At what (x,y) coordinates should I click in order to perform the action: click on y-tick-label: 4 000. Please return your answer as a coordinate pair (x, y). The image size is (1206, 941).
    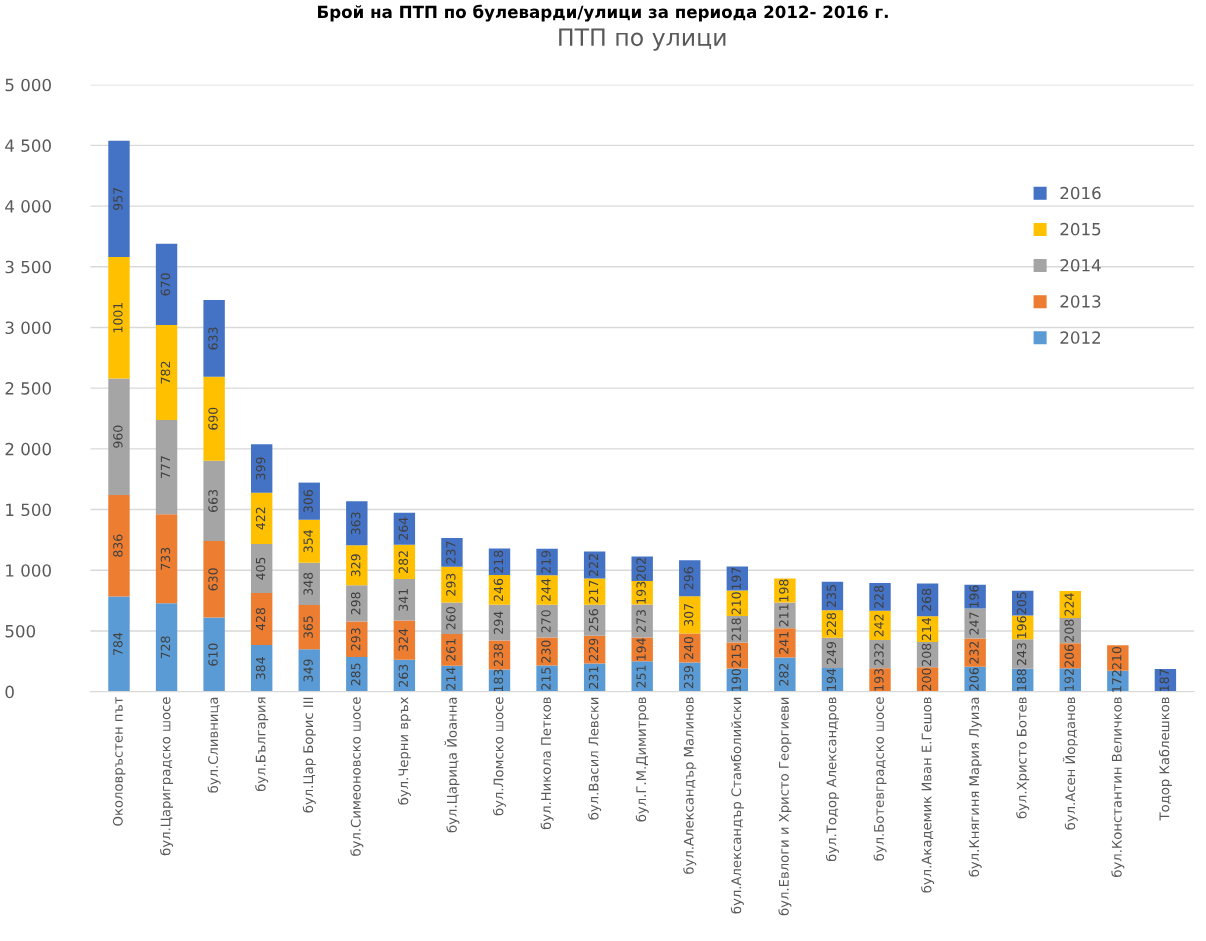
    Looking at the image, I should click on (28, 206).